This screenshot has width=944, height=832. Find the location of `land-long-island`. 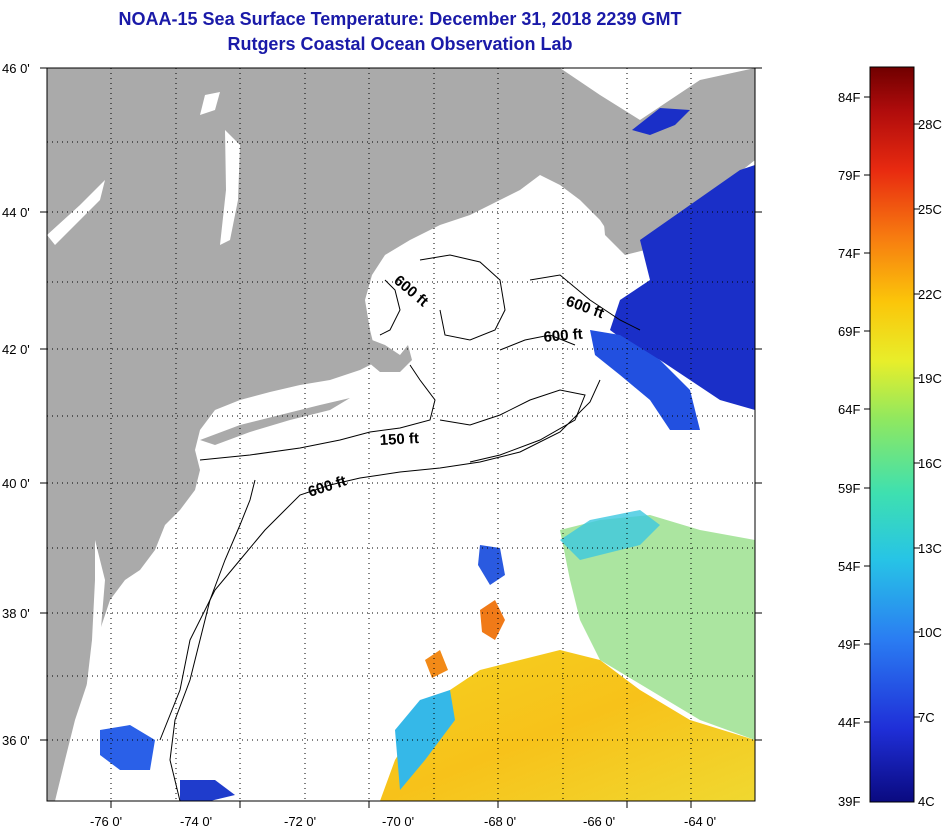

land-long-island is located at coordinates (275, 421).